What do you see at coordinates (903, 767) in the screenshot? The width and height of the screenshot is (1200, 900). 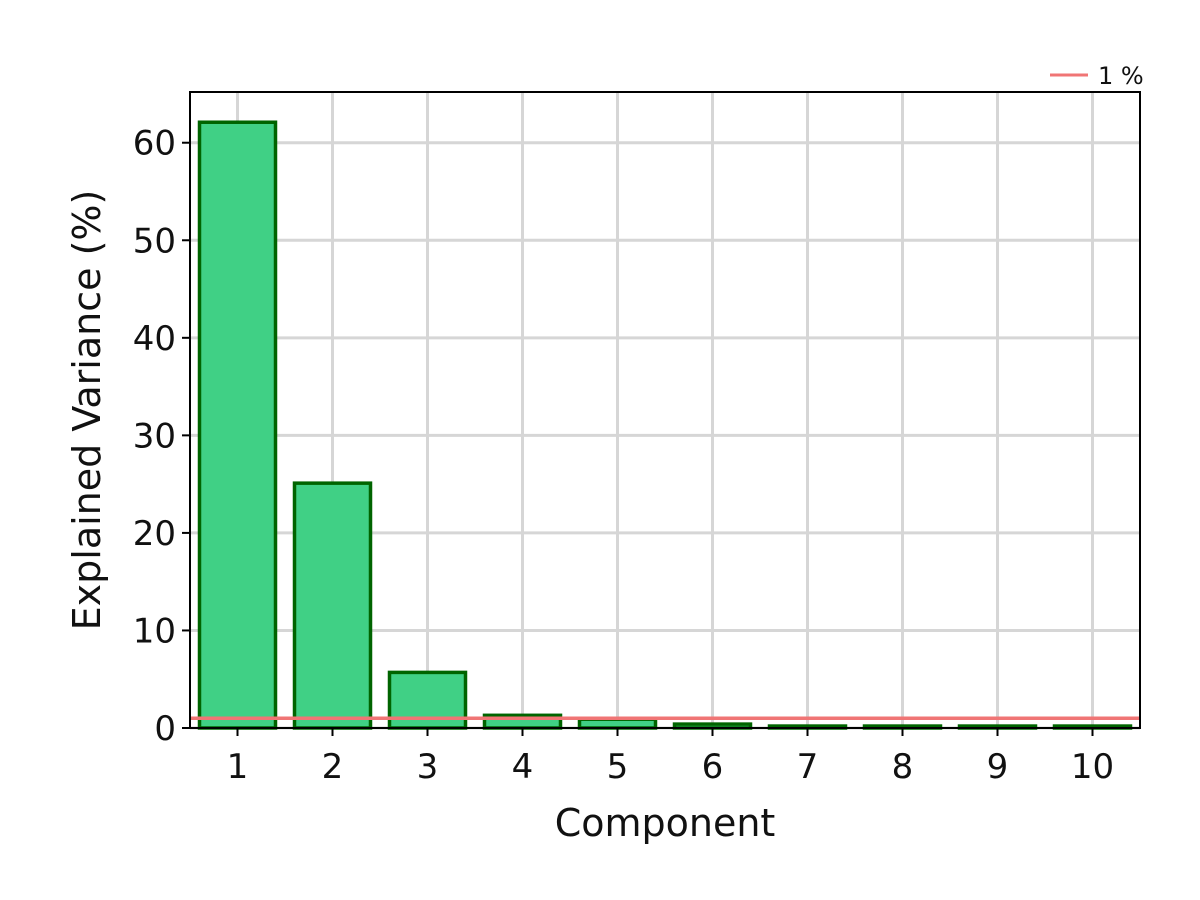 I see `x-tick-label: 8` at bounding box center [903, 767].